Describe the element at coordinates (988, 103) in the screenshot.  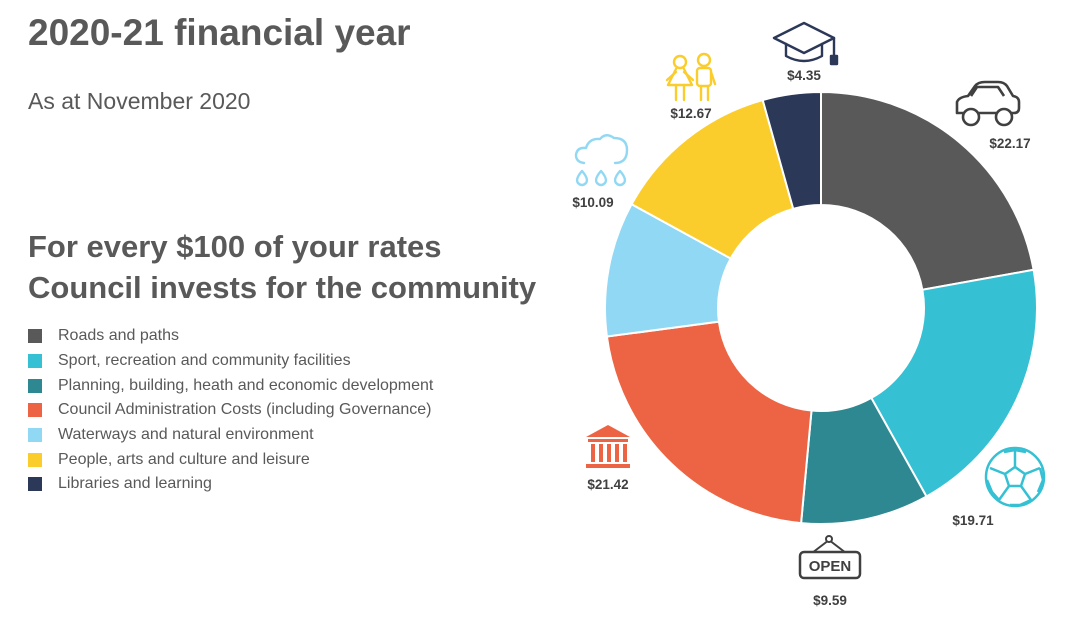
I see `car-icon` at that location.